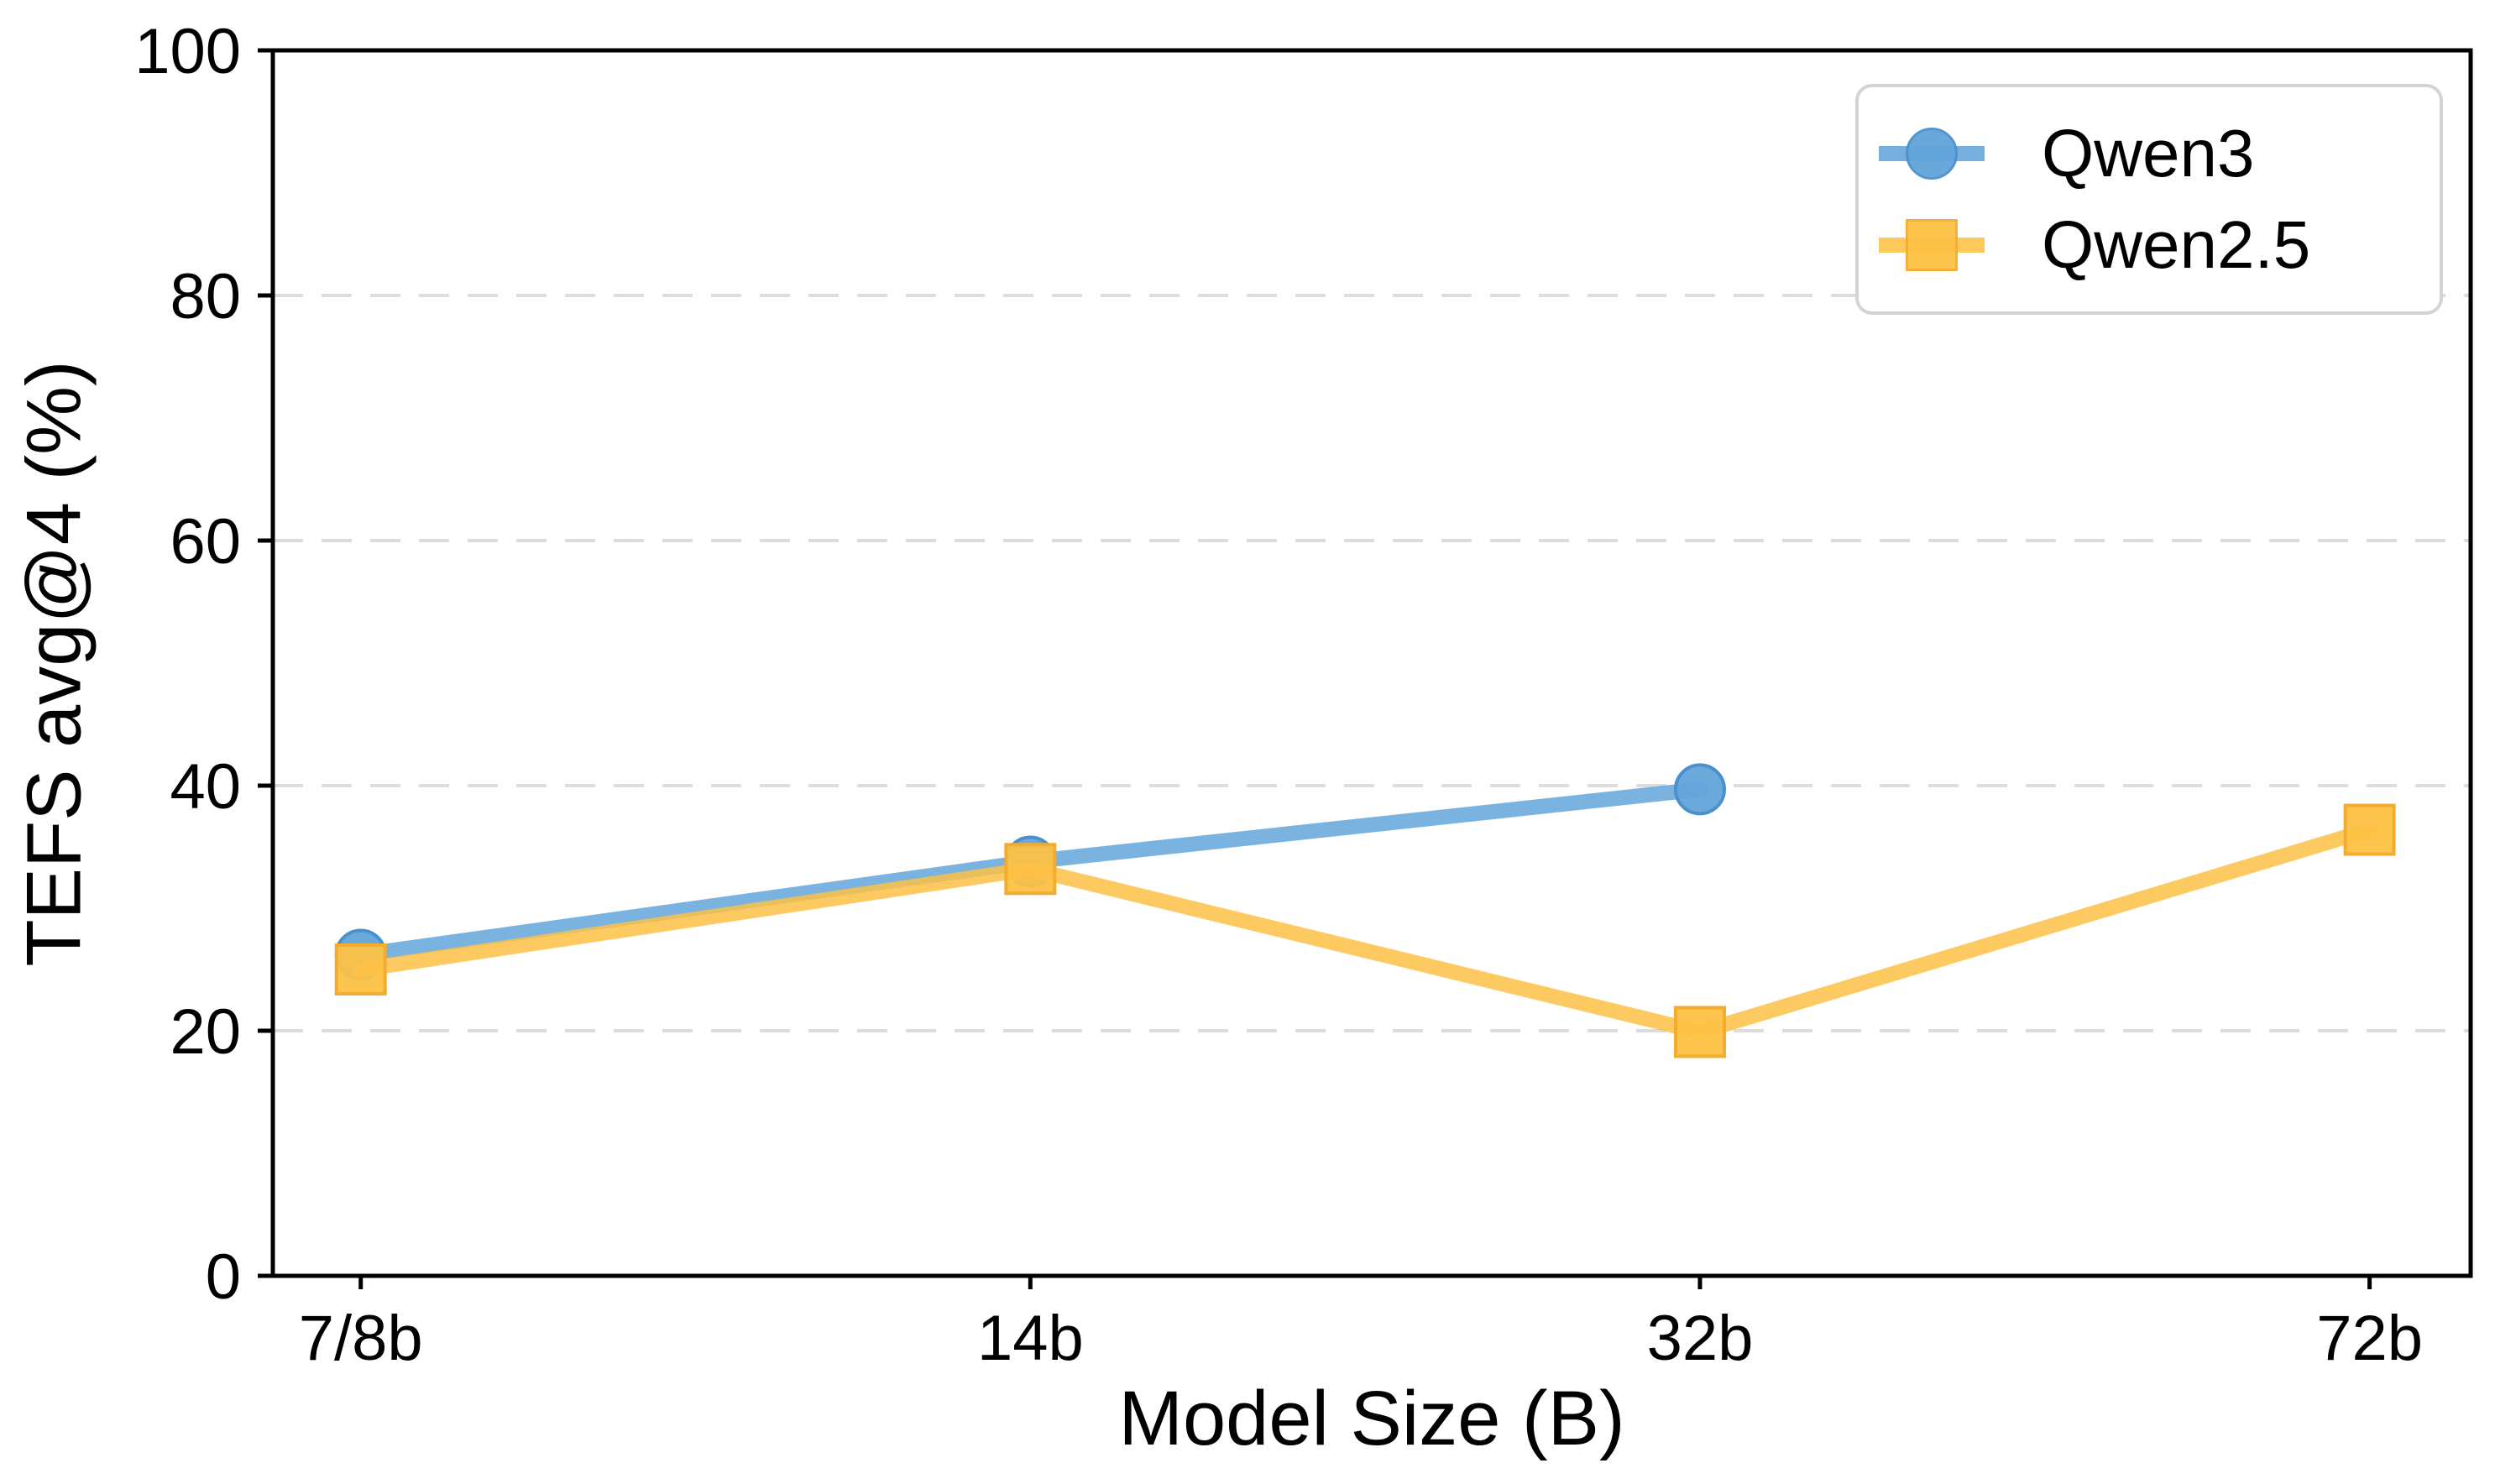  What do you see at coordinates (205, 296) in the screenshot?
I see `y-tick-label: 80` at bounding box center [205, 296].